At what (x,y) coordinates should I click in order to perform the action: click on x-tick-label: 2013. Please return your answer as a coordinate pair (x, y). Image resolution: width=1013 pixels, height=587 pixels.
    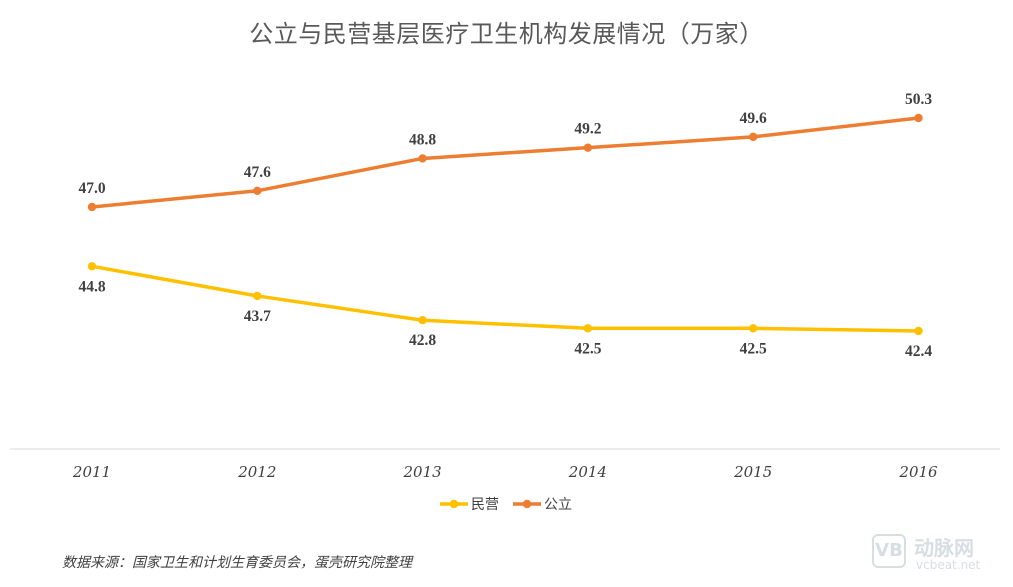
    Looking at the image, I should click on (422, 472).